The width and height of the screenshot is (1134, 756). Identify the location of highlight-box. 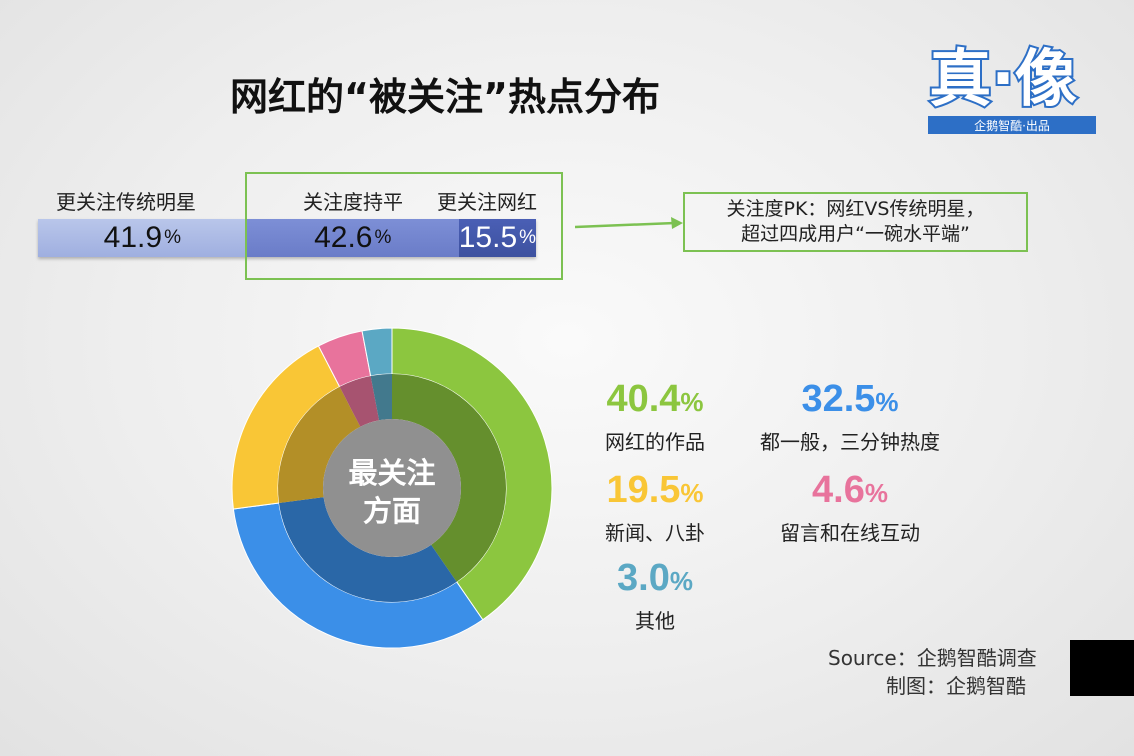
(404, 226).